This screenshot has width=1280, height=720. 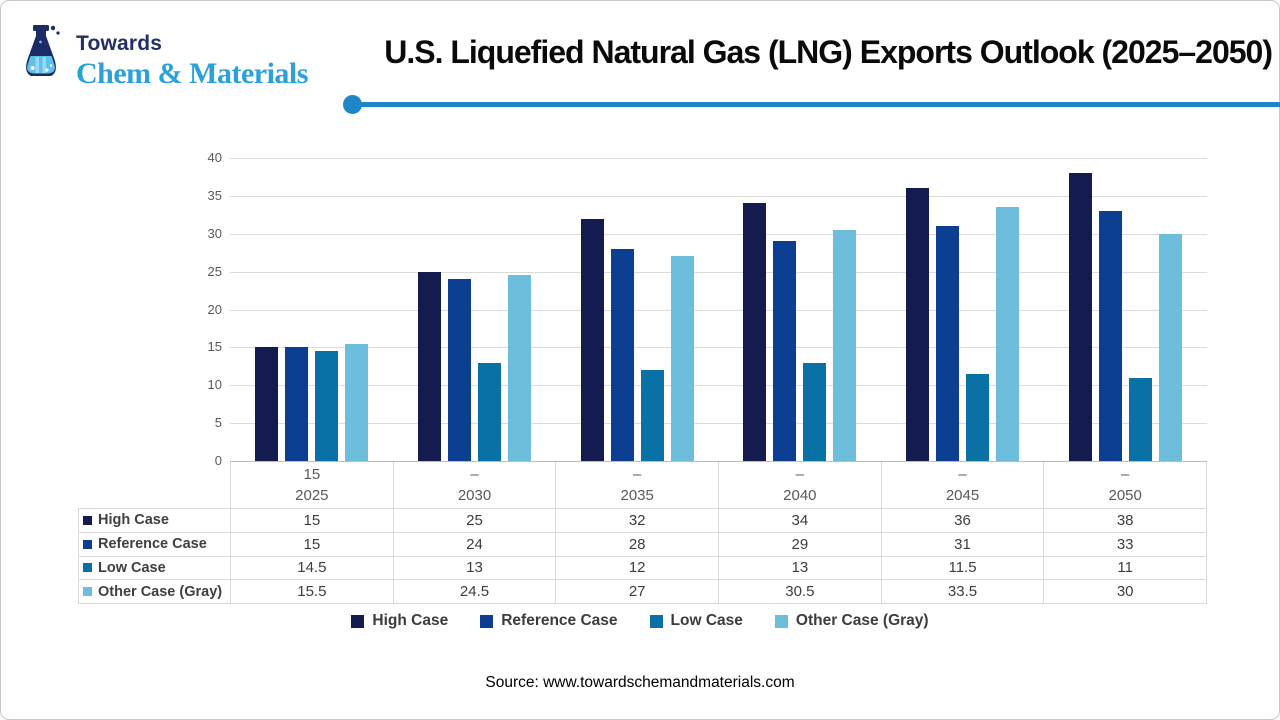 I want to click on bar-group-2035, so click(x=637, y=309).